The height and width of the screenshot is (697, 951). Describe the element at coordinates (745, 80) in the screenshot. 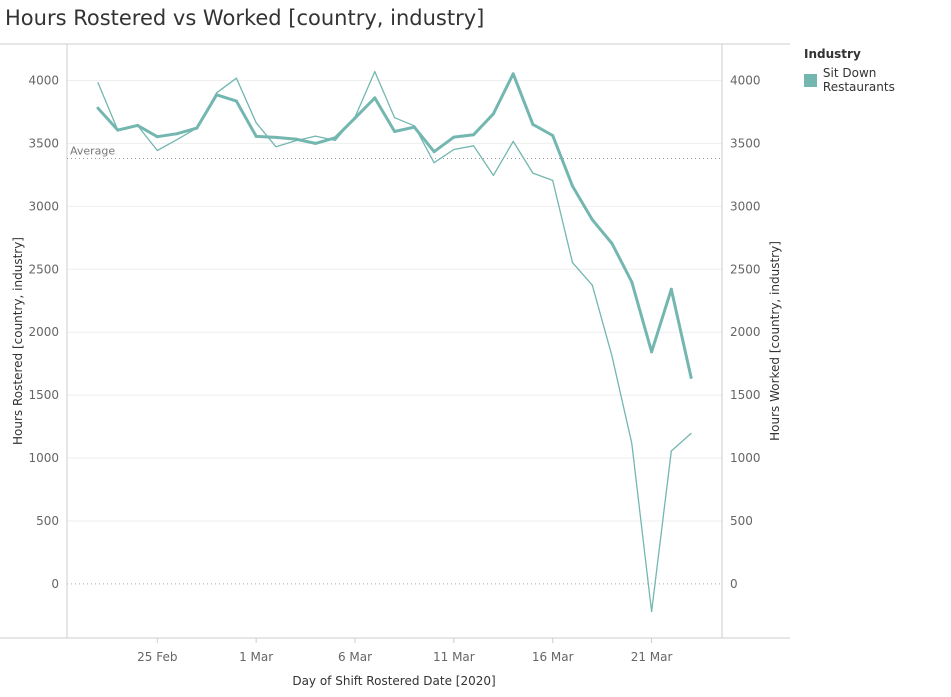

I see `y-tick-label-right: 4000` at that location.